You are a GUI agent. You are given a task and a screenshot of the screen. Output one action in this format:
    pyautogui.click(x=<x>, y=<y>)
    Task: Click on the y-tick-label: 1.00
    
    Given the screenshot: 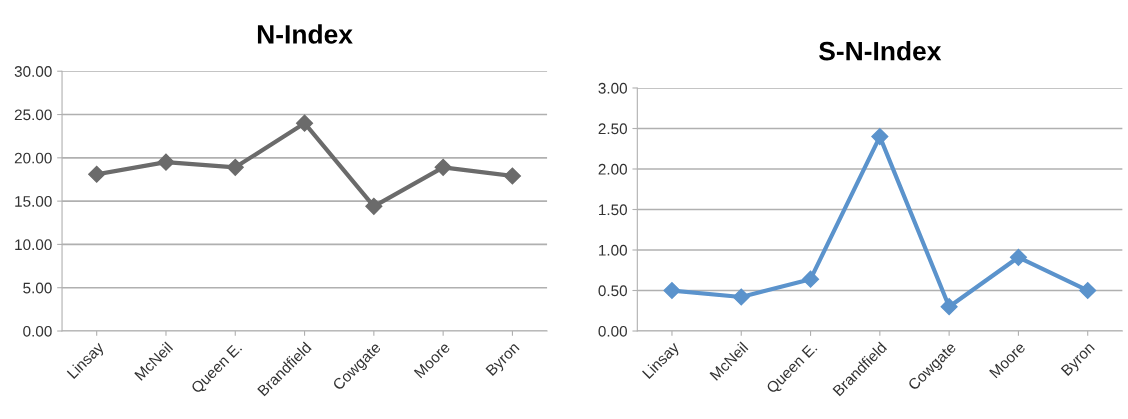 What is the action you would take?
    pyautogui.click(x=613, y=250)
    